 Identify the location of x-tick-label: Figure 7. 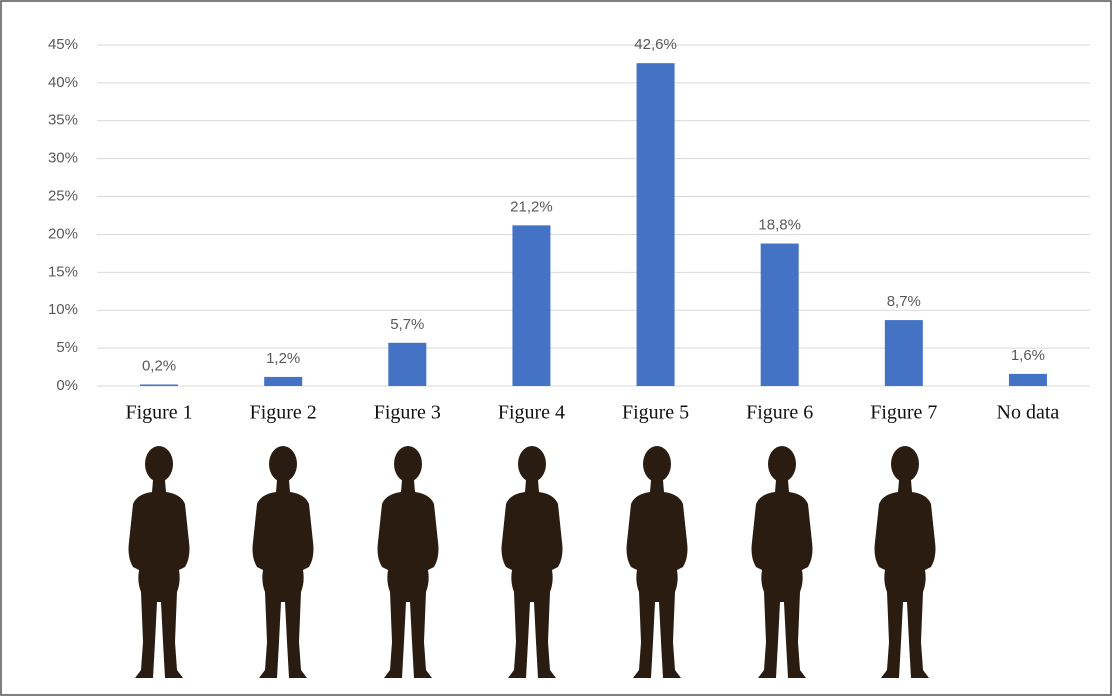
(903, 413).